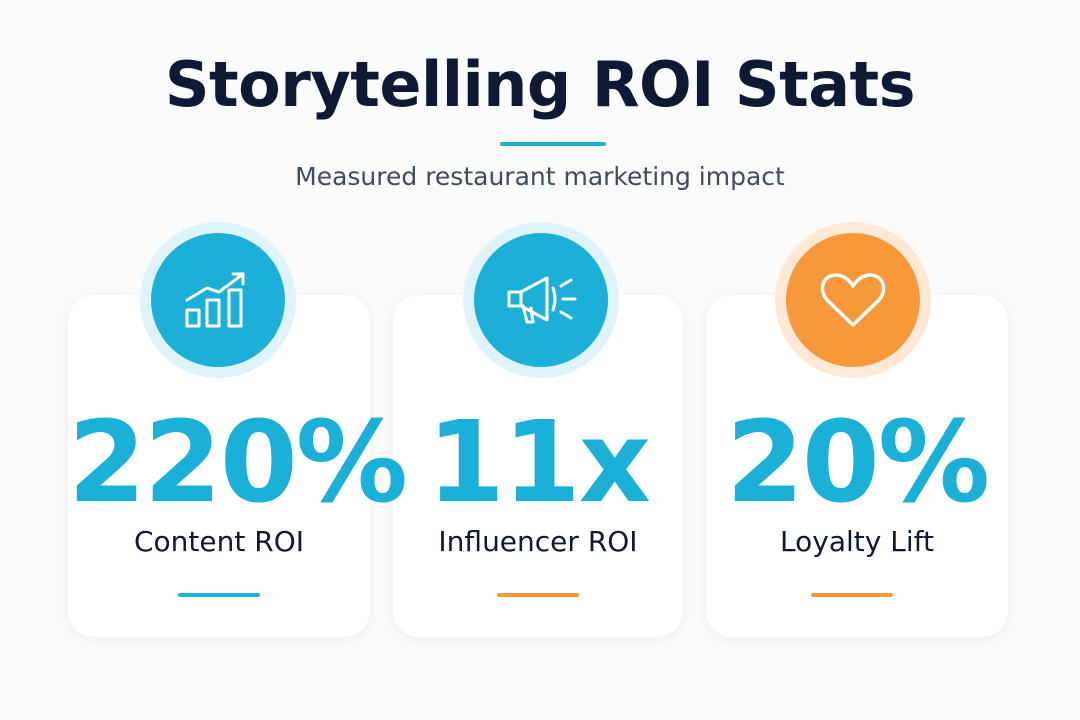  What do you see at coordinates (238, 463) in the screenshot?
I see `stat-value: 220%` at bounding box center [238, 463].